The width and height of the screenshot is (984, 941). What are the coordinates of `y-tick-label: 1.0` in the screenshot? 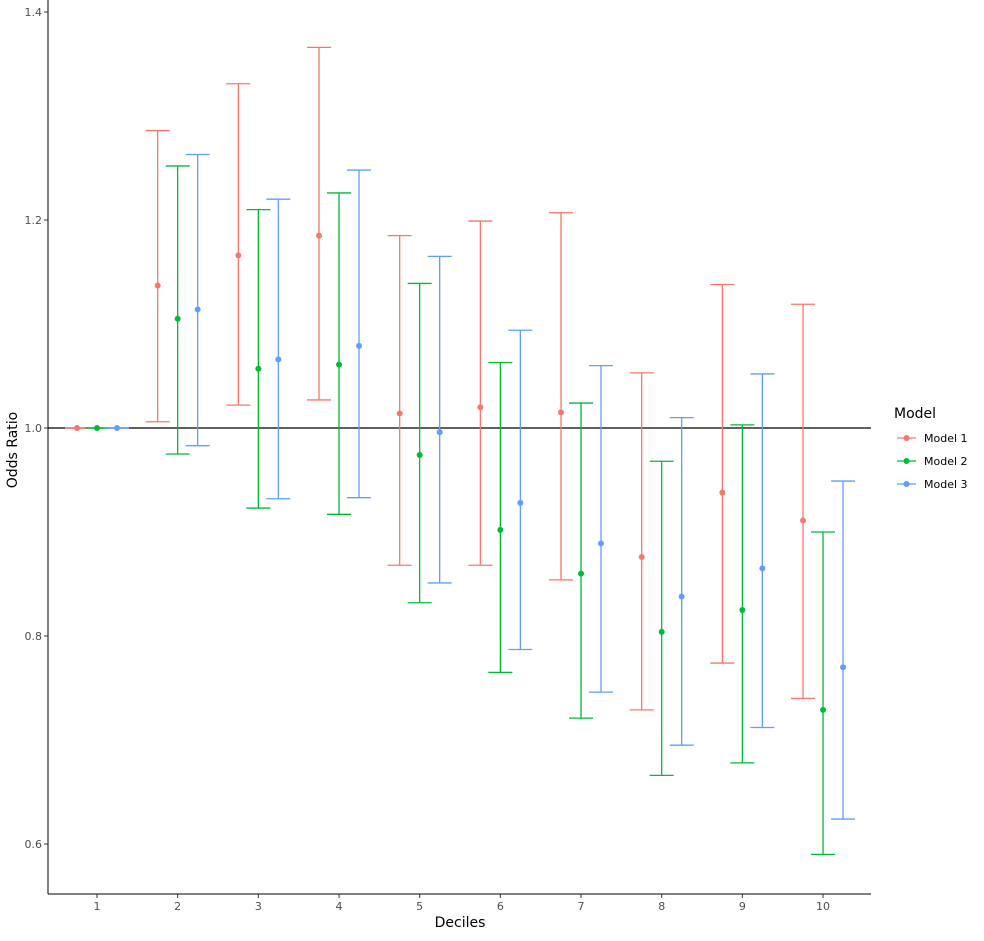 It's located at (34, 428).